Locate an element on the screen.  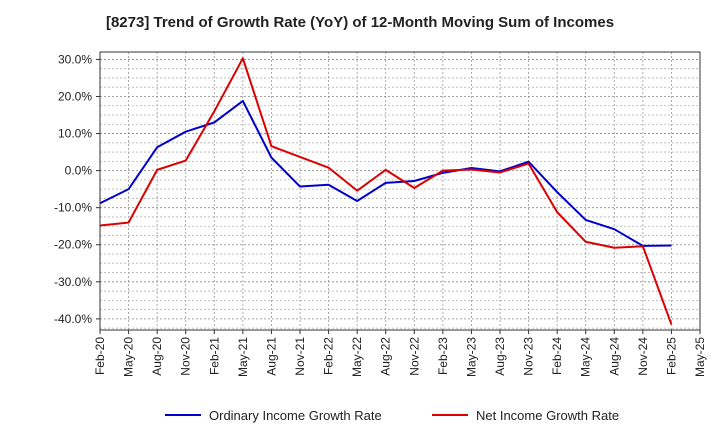
x-tick-label: May-20 is located at coordinates (129, 357).